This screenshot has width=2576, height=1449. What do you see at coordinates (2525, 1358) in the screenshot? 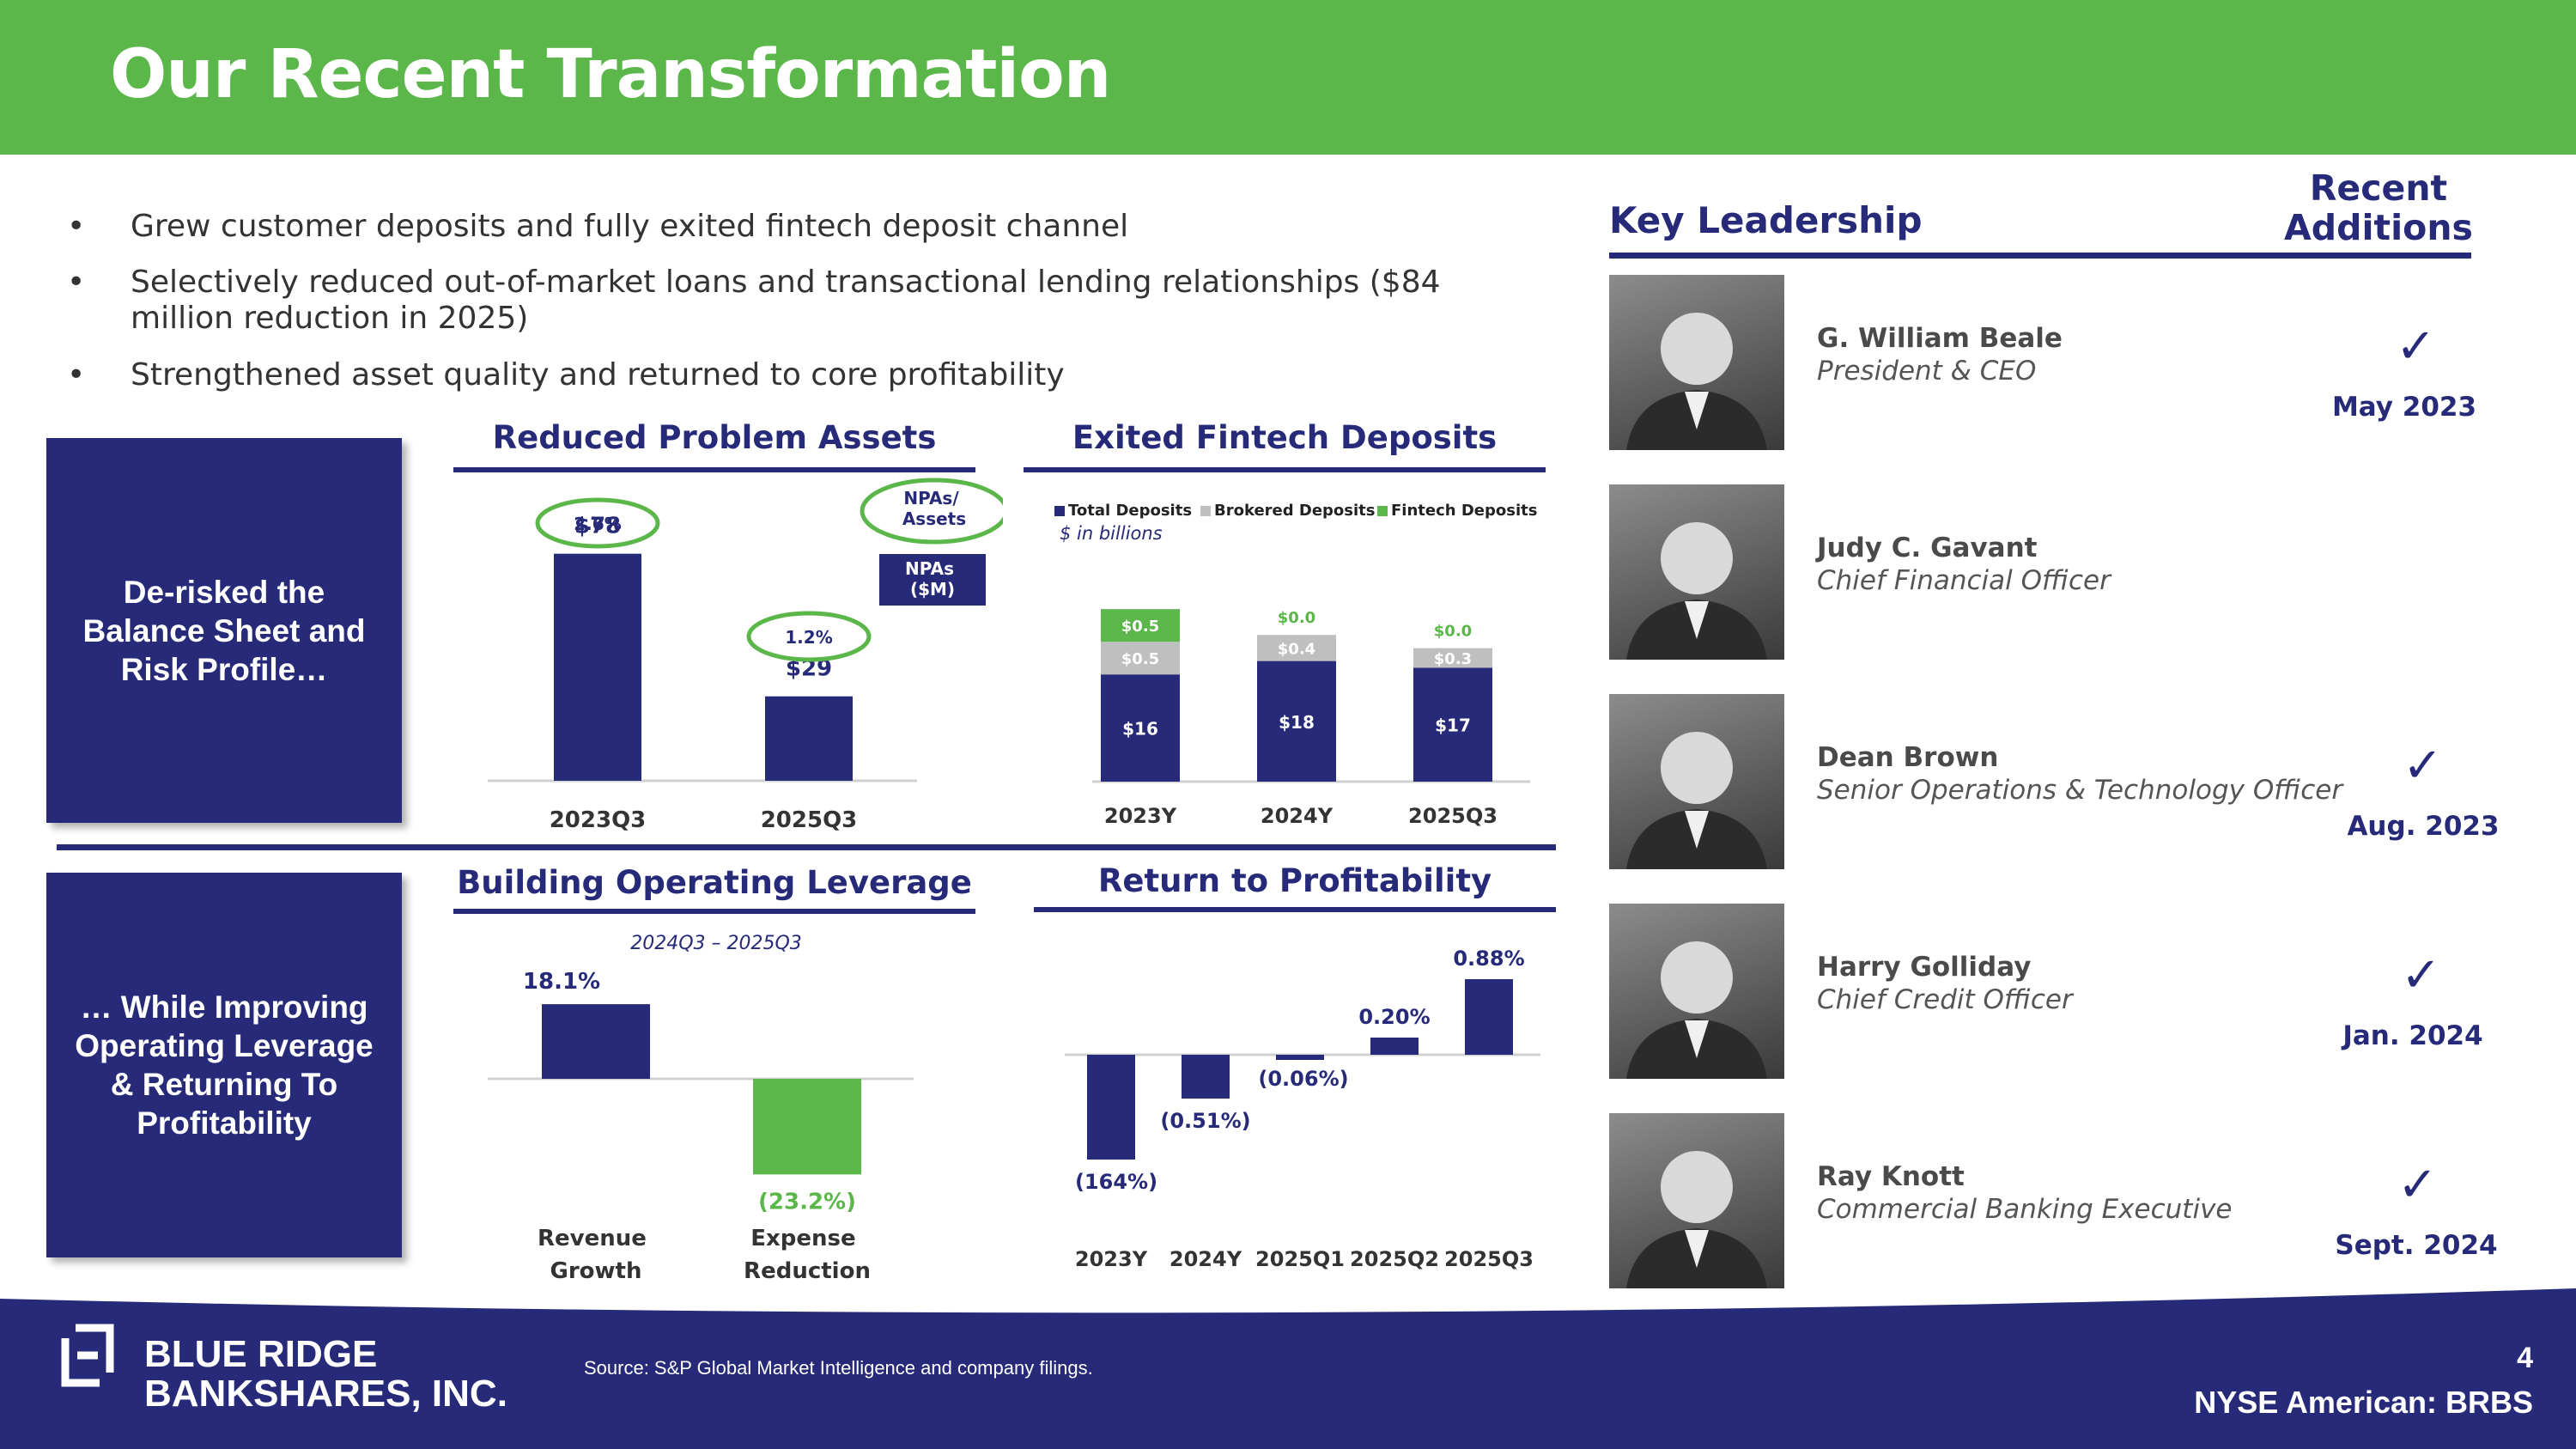
I see `page-number: 4` at bounding box center [2525, 1358].